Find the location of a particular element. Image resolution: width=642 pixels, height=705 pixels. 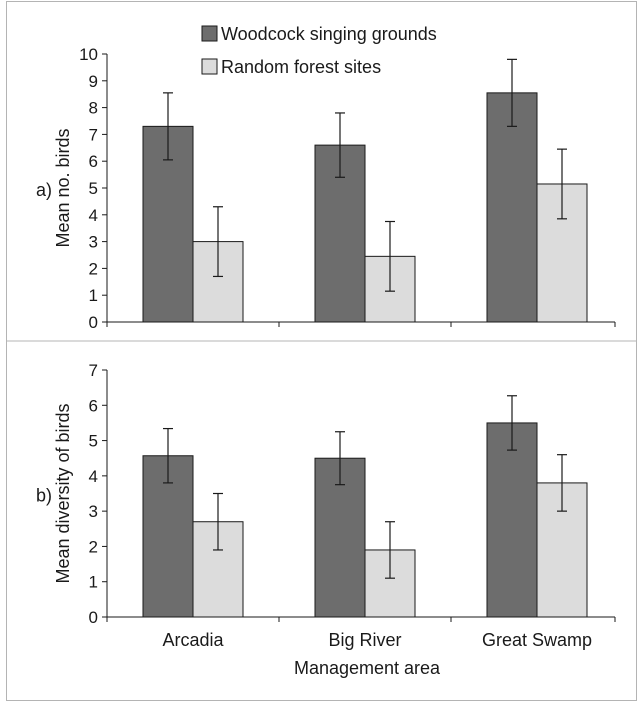

panel-label: b) is located at coordinates (44, 496).